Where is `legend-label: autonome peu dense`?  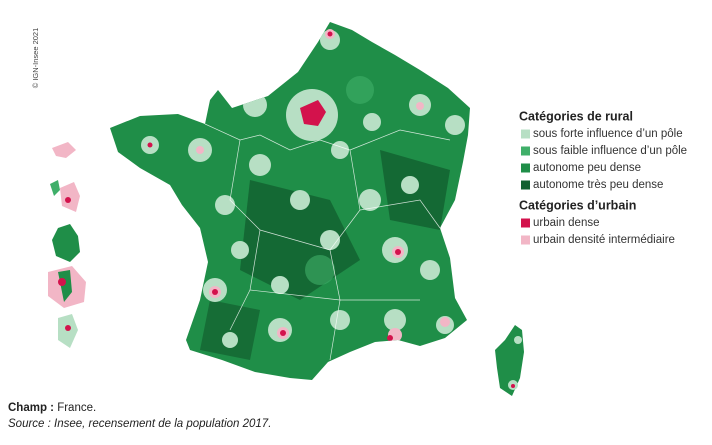
legend-label: autonome peu dense is located at coordinates (587, 168).